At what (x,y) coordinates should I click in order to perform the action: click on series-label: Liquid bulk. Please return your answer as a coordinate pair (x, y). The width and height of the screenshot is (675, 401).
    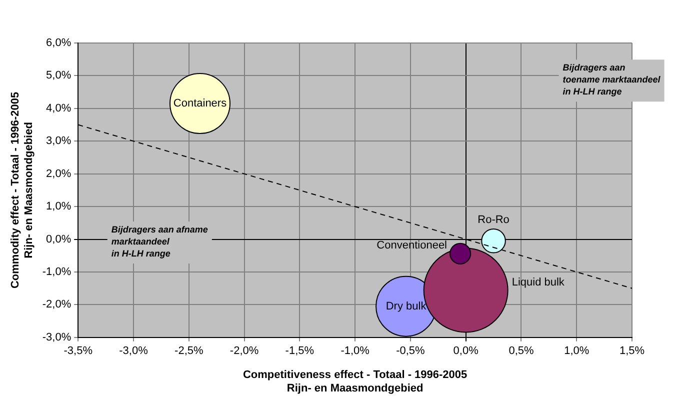
    Looking at the image, I should click on (538, 282).